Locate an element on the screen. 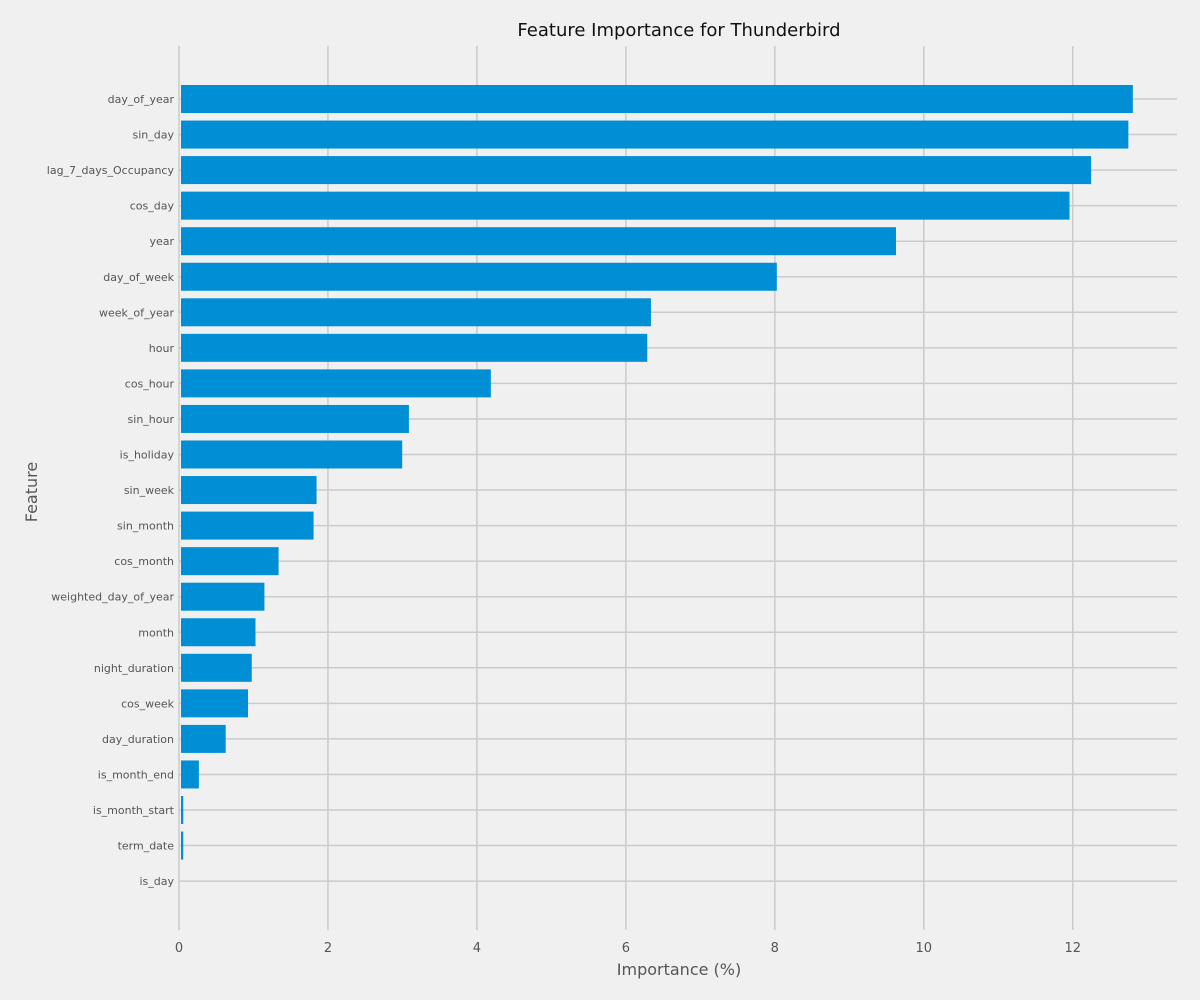 Image resolution: width=1200 pixels, height=1000 pixels. y-tick-label: sin_week is located at coordinates (149, 490).